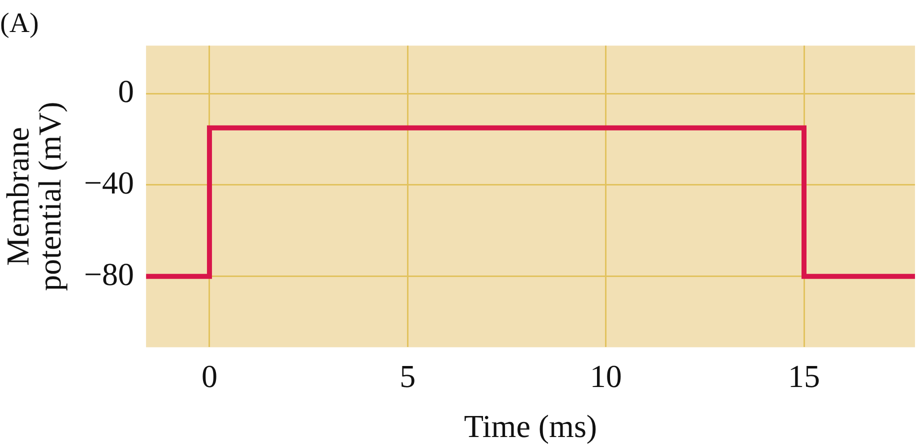  I want to click on x-tick-label: 10, so click(606, 376).